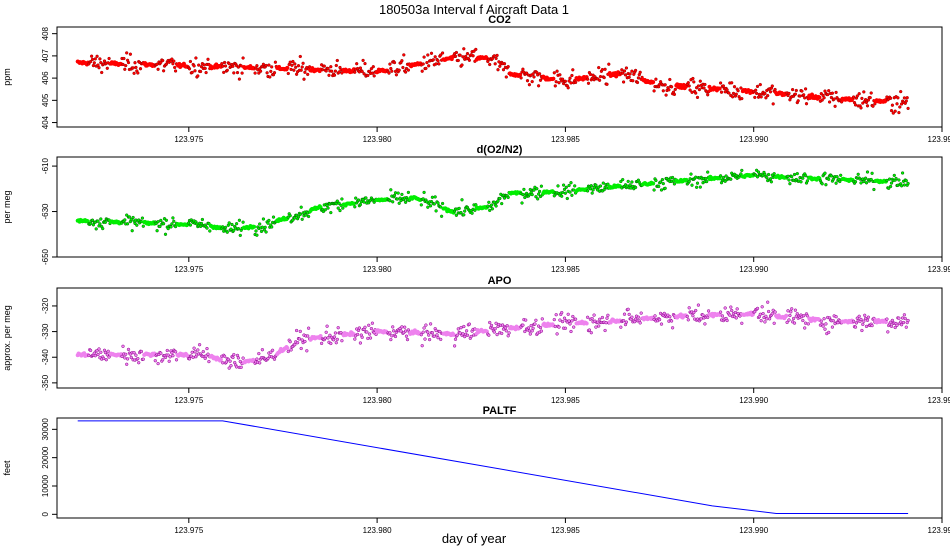 This screenshot has height=550, width=950. I want to click on x-tick-label: 123.980, so click(377, 530).